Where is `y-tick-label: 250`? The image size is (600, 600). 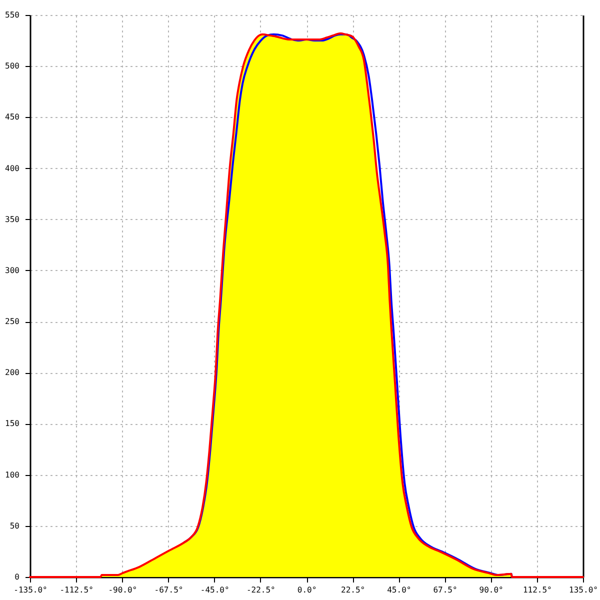 y-tick-label: 250 is located at coordinates (12, 321).